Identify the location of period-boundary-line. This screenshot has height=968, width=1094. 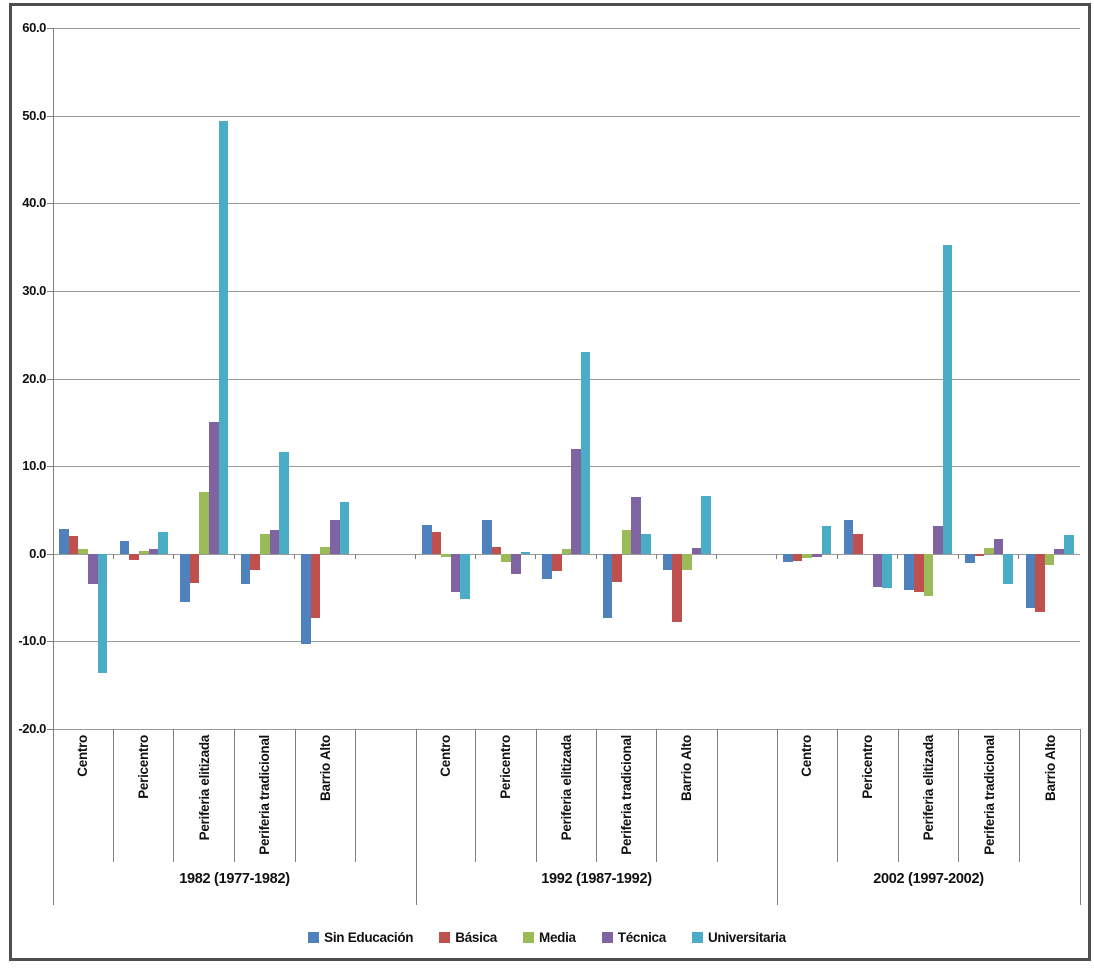
(53, 817).